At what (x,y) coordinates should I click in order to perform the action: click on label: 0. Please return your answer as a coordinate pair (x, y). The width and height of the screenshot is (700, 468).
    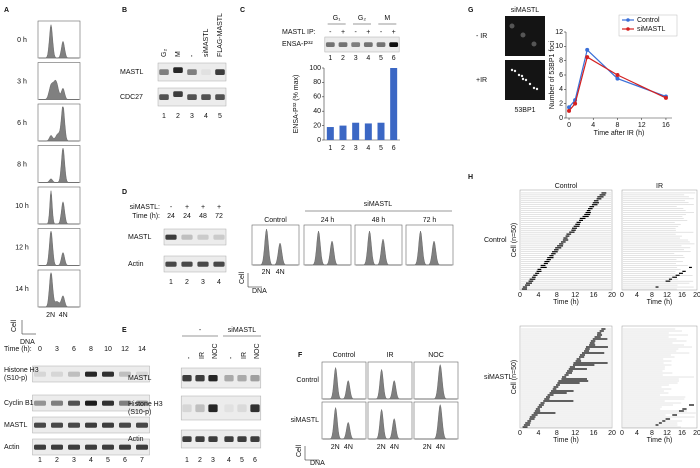
    Looking at the image, I should click on (569, 125).